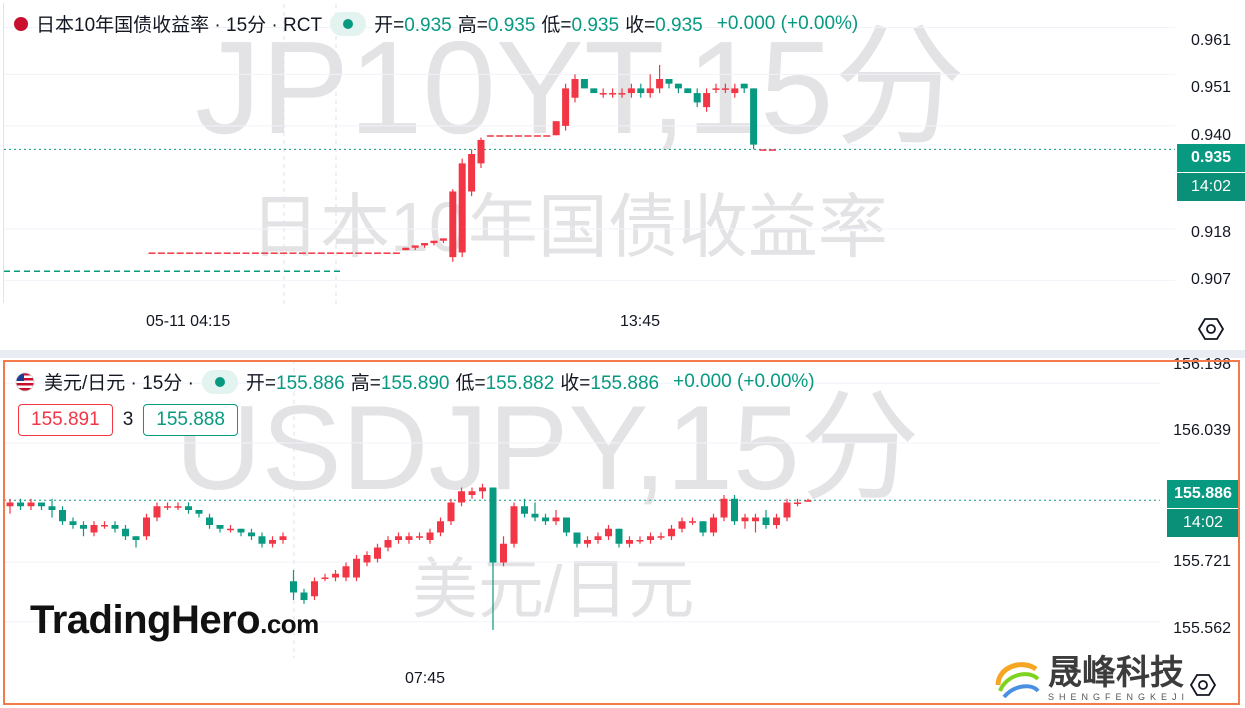 The height and width of the screenshot is (708, 1245). What do you see at coordinates (622, 354) in the screenshot?
I see `pane-separator` at bounding box center [622, 354].